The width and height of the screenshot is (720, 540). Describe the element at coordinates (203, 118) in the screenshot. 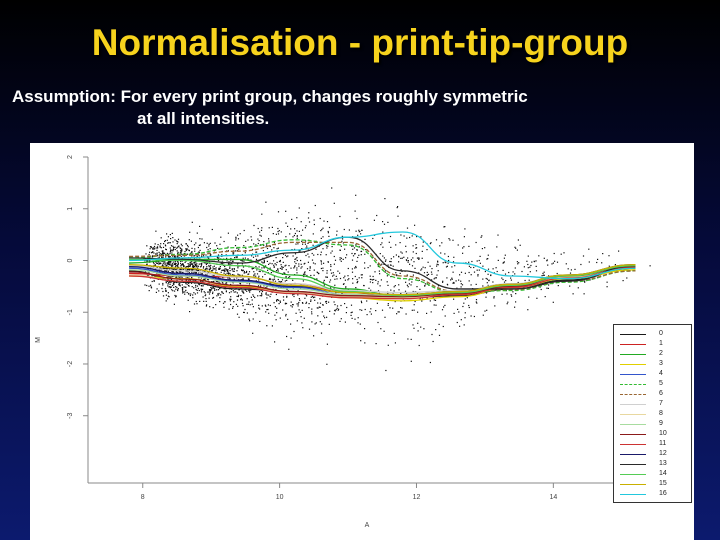

I see `assumption-line2: at all intensities.` at that location.